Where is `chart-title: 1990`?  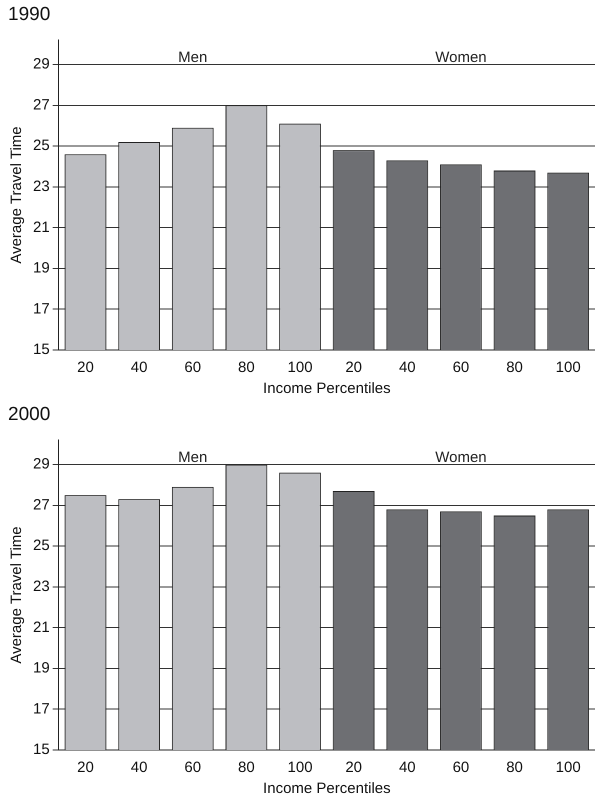 chart-title: 1990 is located at coordinates (29, 15).